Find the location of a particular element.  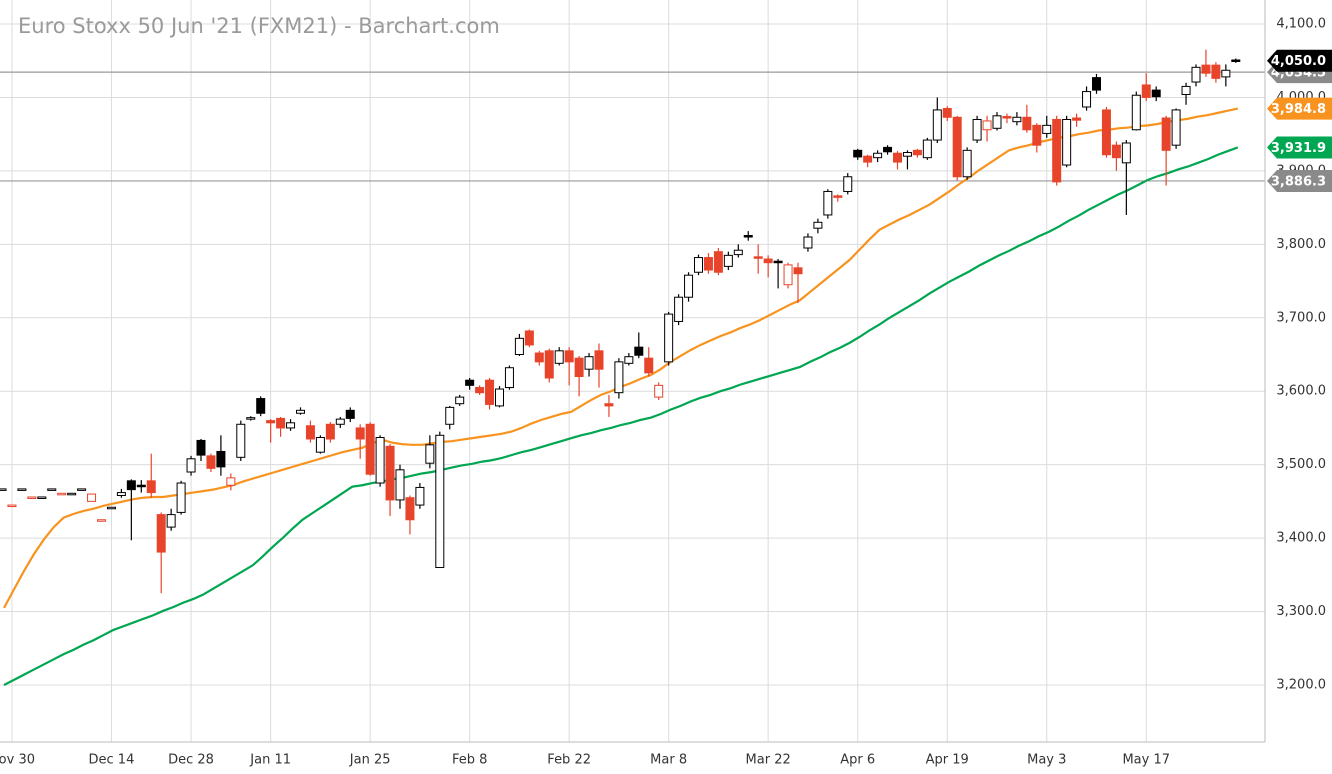

x-tick-label: Dec 28 is located at coordinates (191, 760).